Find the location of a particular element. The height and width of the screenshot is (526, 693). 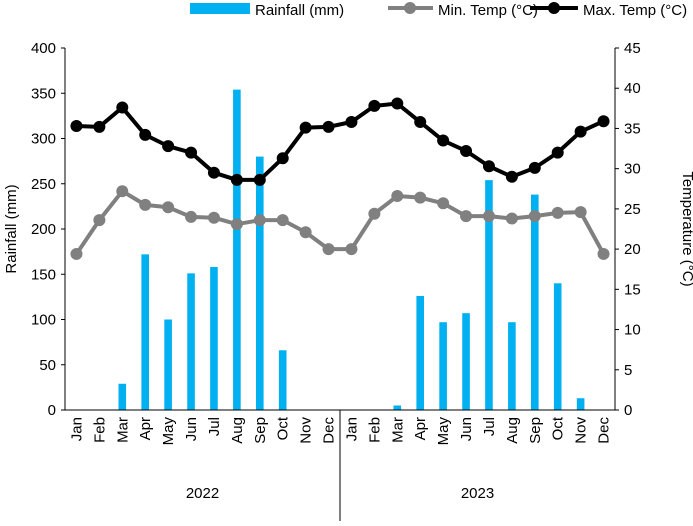

right-tick-label: 10 is located at coordinates (632, 330).